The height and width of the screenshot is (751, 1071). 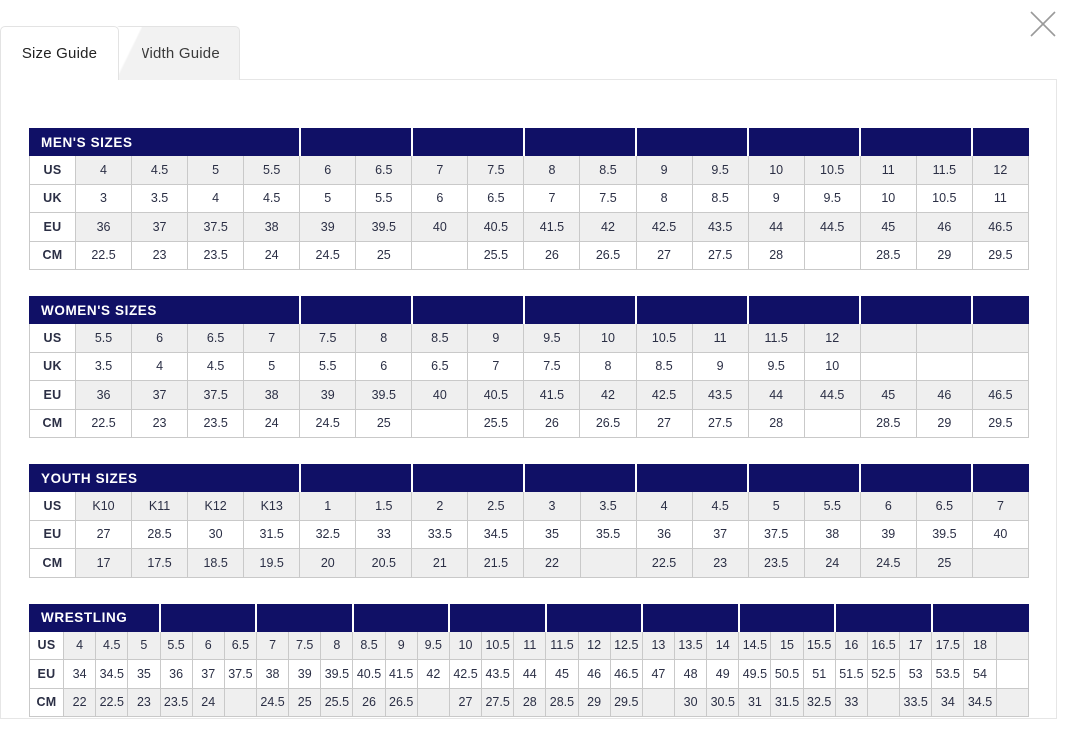 I want to click on size-cell: 25, so click(x=305, y=702).